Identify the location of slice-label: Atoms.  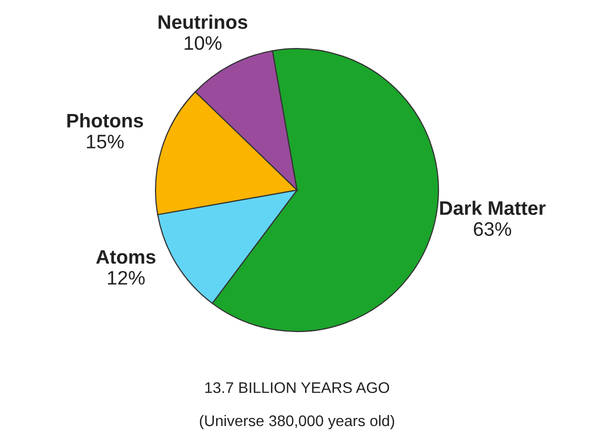
(126, 257).